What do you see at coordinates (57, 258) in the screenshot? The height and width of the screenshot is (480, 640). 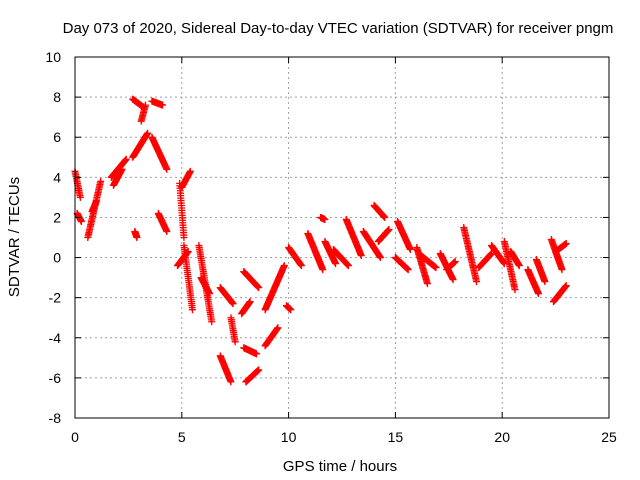 I see `y-tick-label: 0` at bounding box center [57, 258].